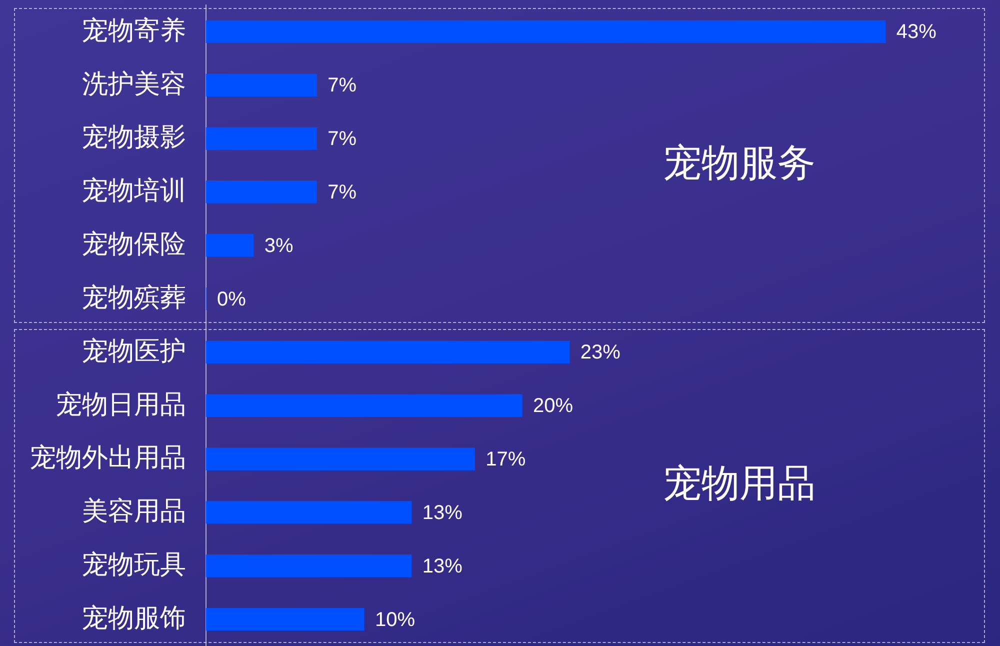 The image size is (1000, 646). What do you see at coordinates (739, 163) in the screenshot?
I see `annotation: 宠物服务` at bounding box center [739, 163].